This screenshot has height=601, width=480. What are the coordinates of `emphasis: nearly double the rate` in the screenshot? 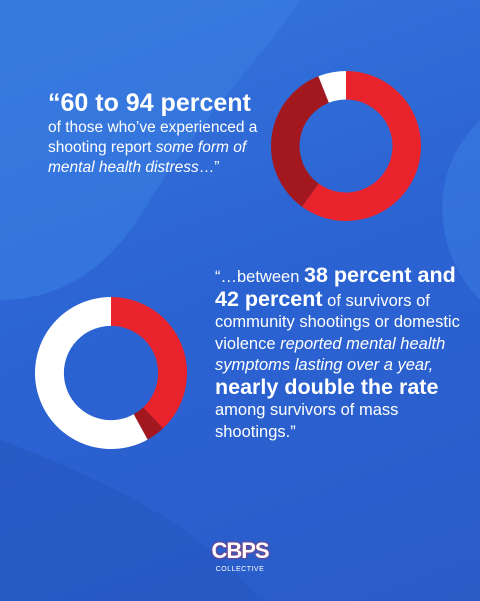 It's located at (327, 386).